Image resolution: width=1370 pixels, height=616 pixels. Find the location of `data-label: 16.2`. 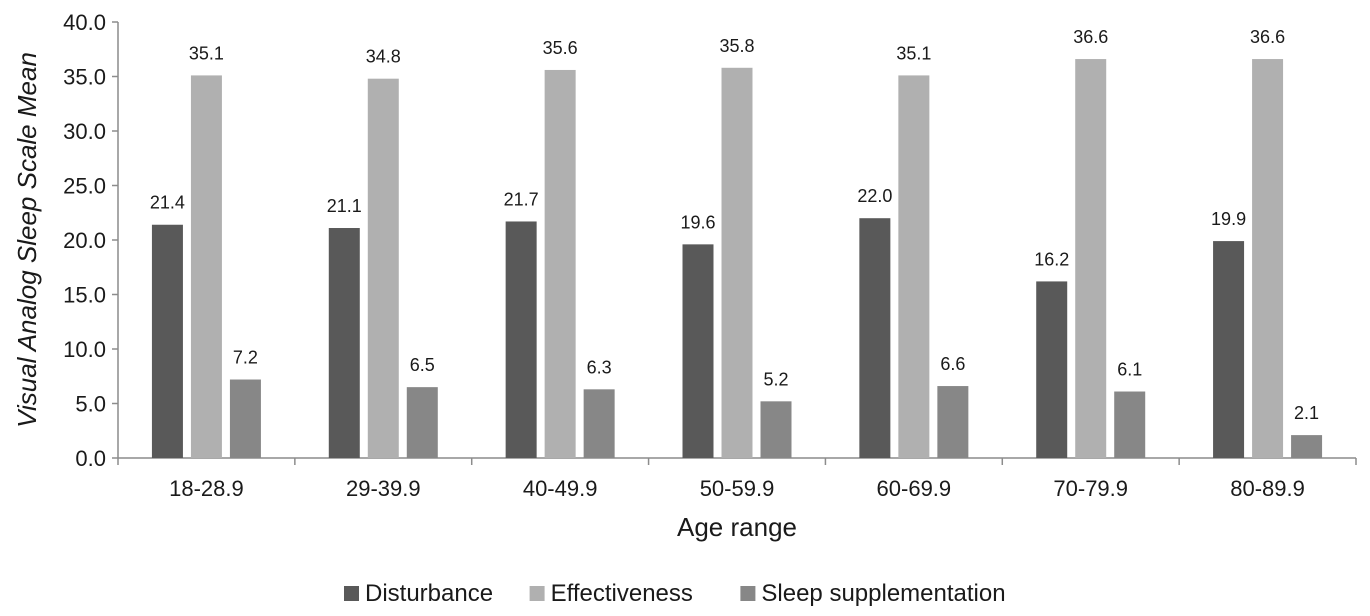

data-label: 16.2 is located at coordinates (1051, 259).